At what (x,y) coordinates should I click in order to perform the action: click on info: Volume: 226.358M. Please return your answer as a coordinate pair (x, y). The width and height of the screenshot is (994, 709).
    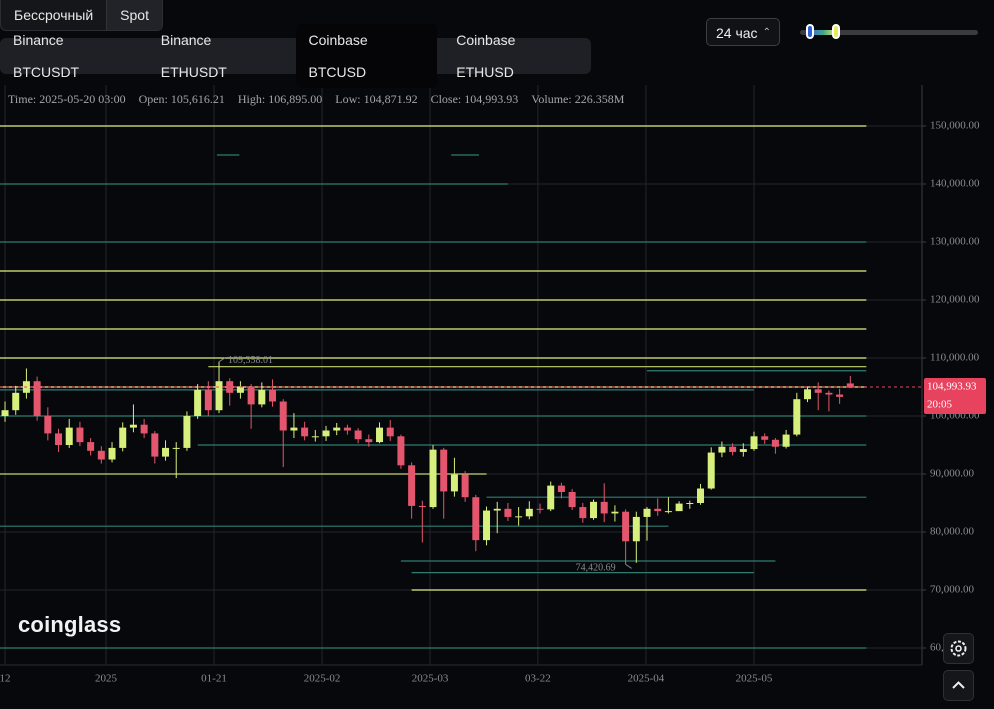
    Looking at the image, I should click on (578, 99).